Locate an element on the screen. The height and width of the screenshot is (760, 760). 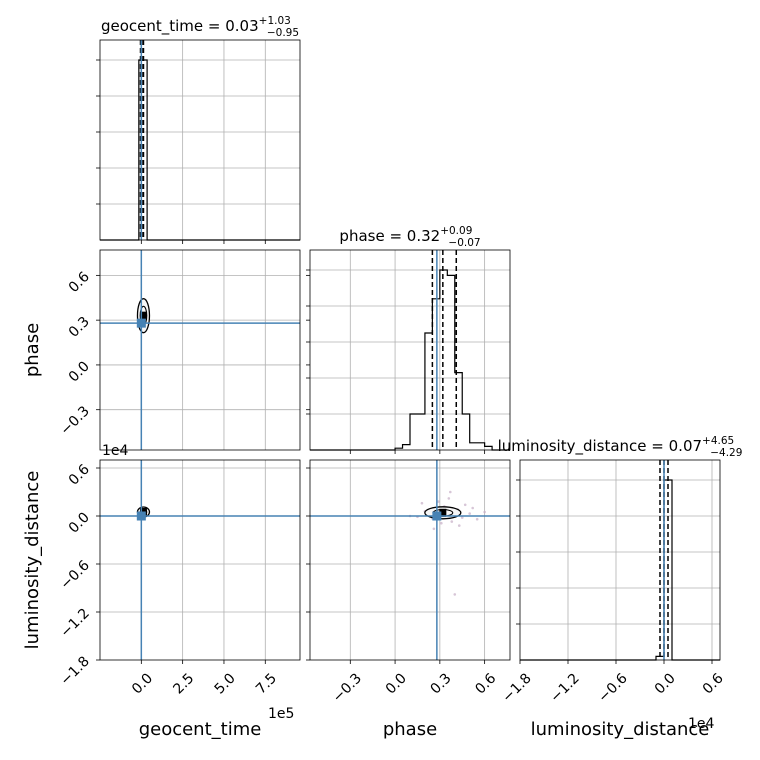
x-tick-label: −1.2 is located at coordinates (564, 687).